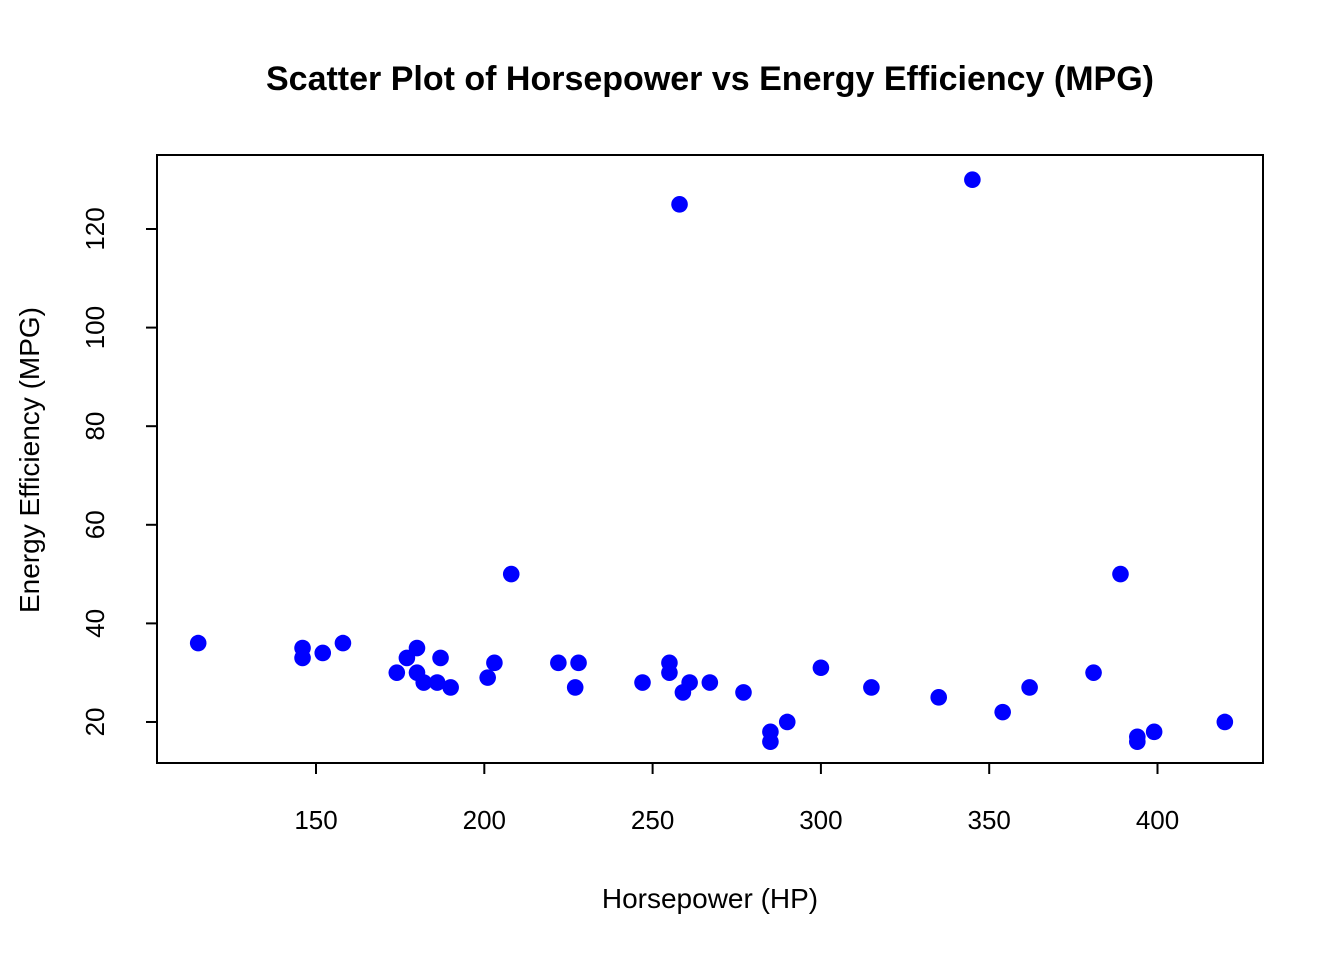 The height and width of the screenshot is (960, 1344). Describe the element at coordinates (95, 524) in the screenshot. I see `y-tick-label: 60` at that location.